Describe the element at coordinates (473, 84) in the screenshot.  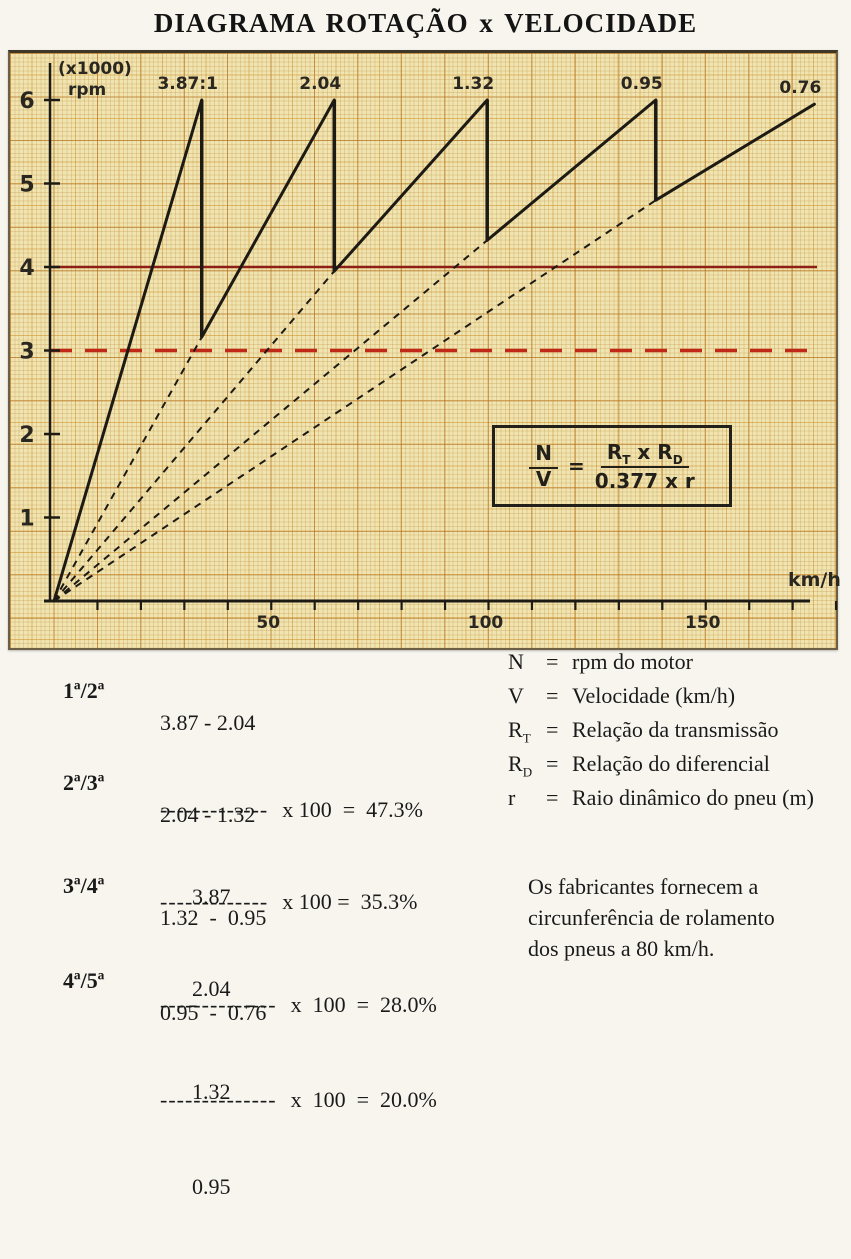
I see `gear-ratio-label: 1.32` at that location.